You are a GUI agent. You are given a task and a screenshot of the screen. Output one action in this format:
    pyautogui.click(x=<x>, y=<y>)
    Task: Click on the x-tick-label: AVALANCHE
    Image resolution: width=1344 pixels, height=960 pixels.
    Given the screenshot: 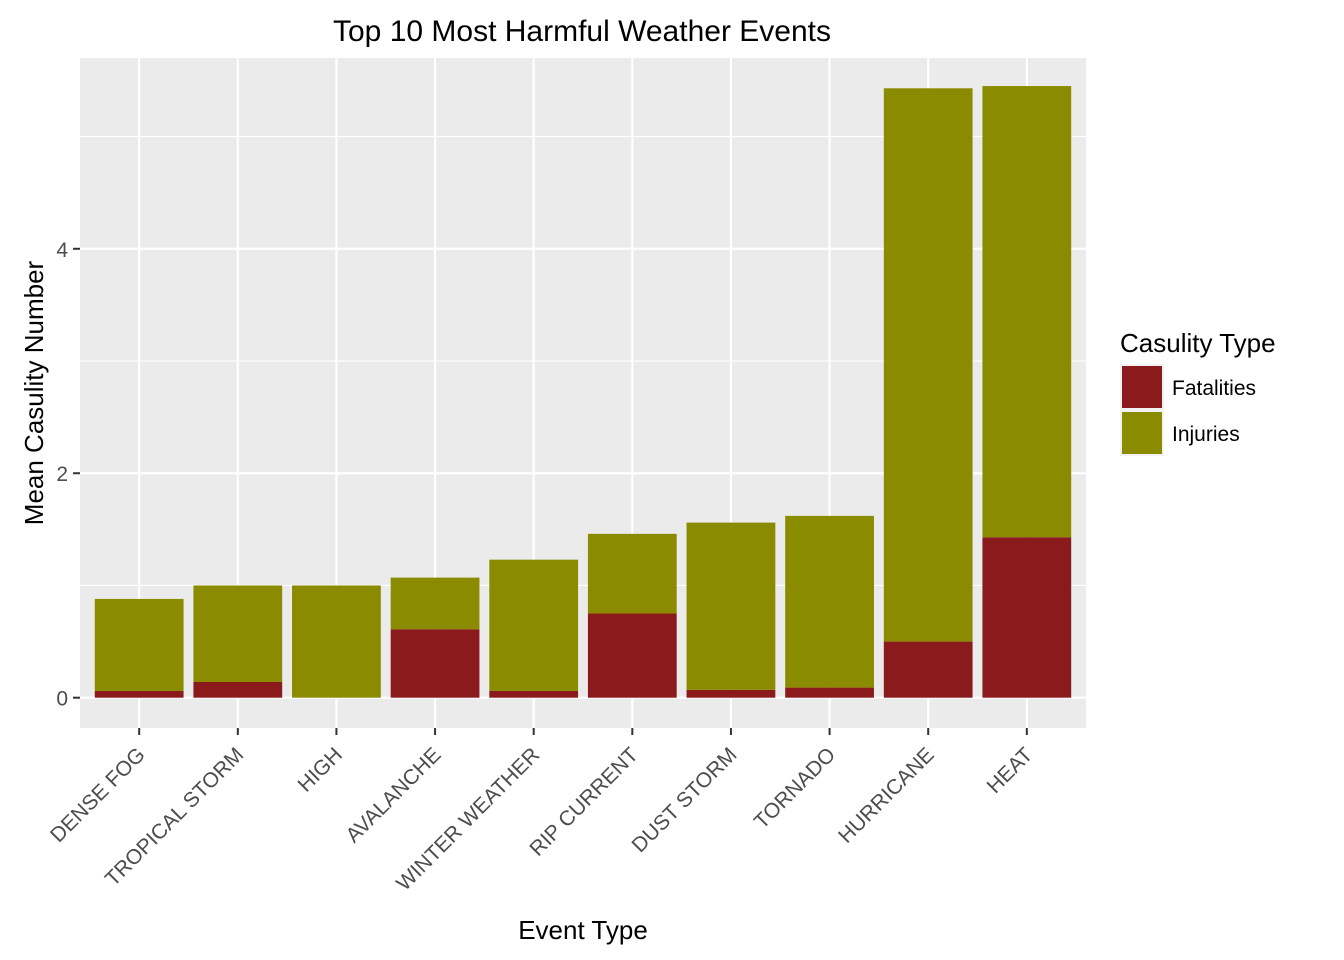 What is the action you would take?
    pyautogui.click(x=394, y=795)
    